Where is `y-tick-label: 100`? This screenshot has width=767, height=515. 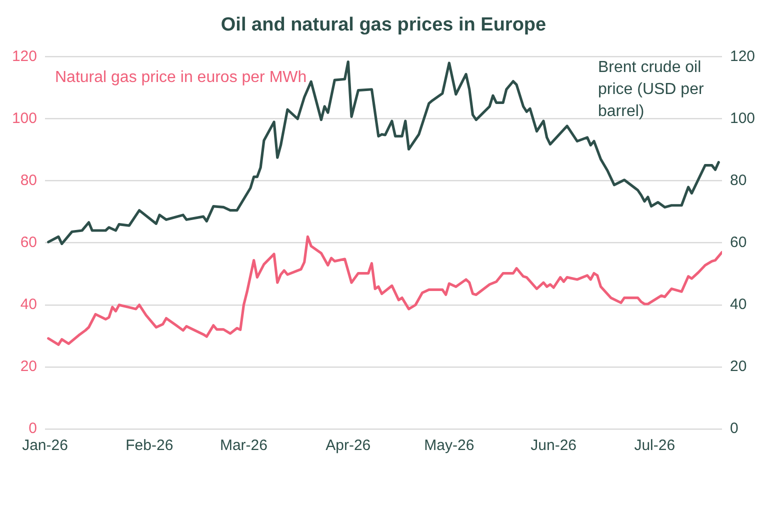 y-tick-label: 100 is located at coordinates (24, 118).